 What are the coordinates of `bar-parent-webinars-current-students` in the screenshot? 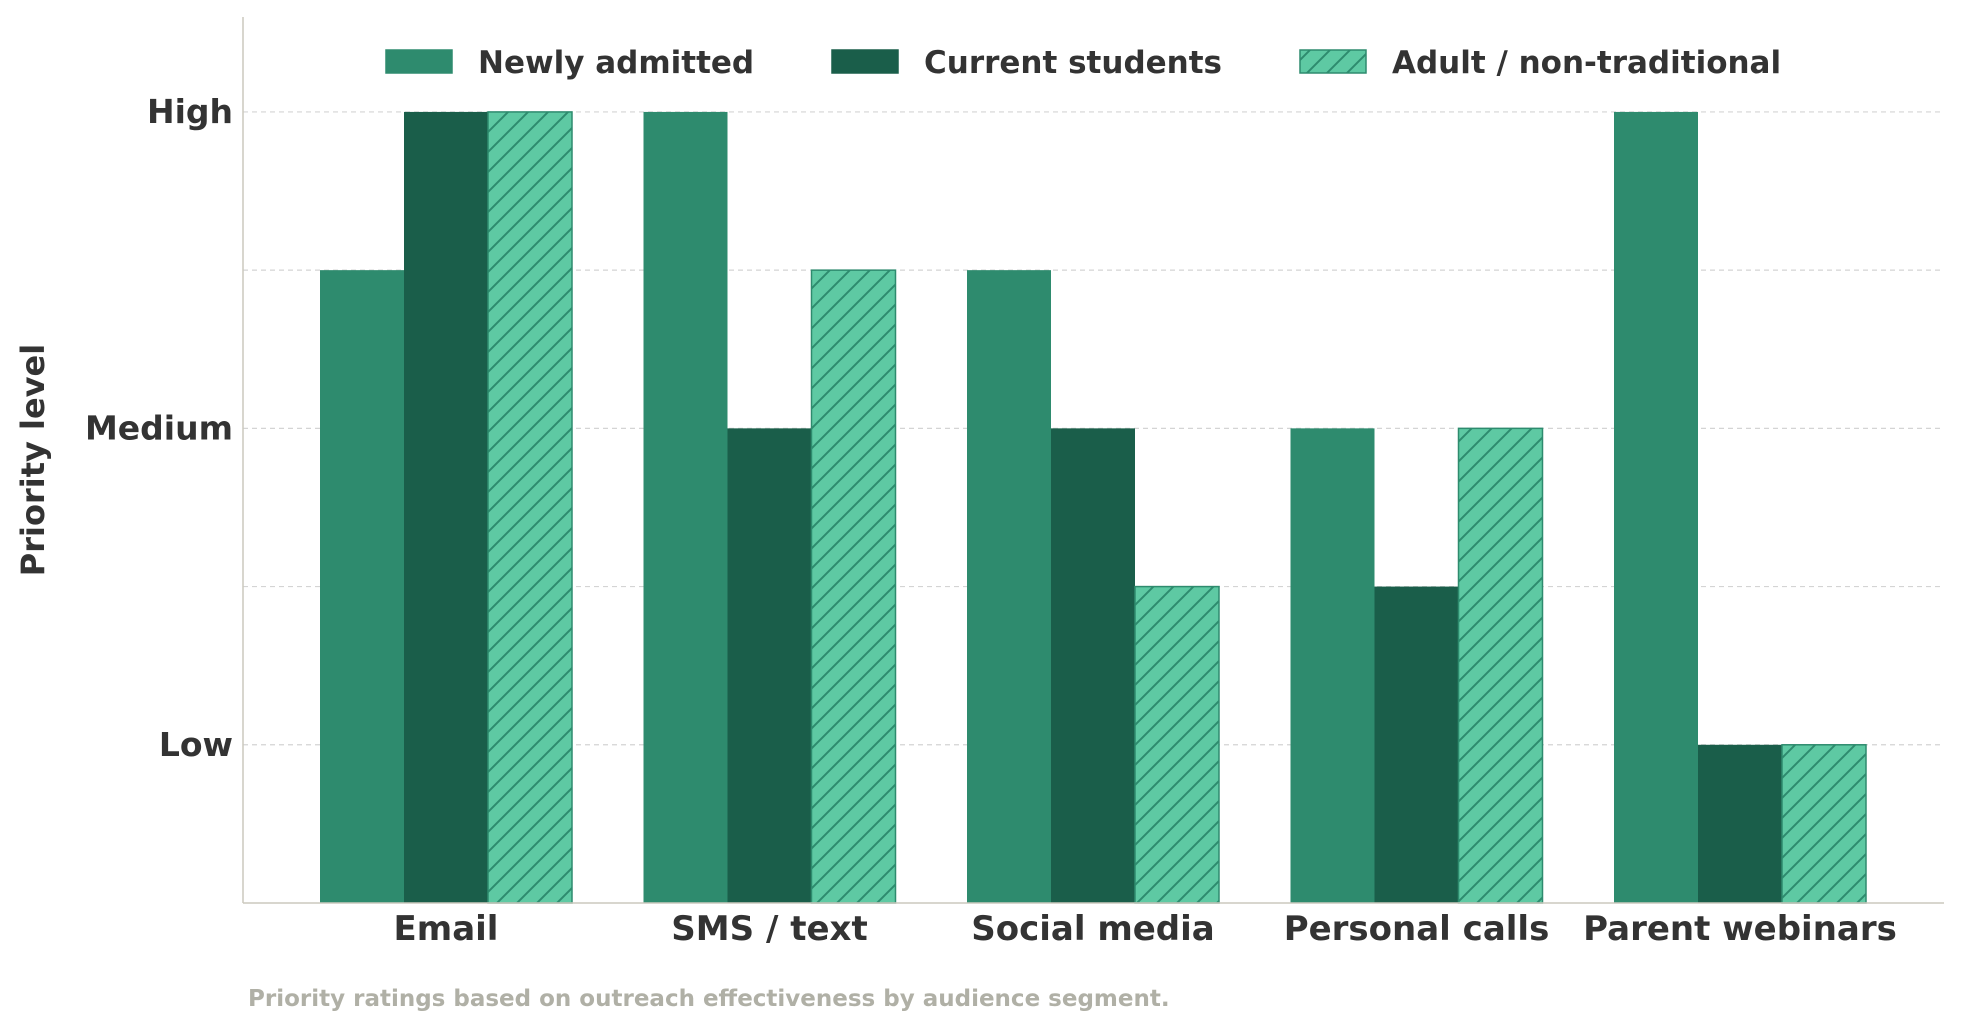 It's located at (1740, 823).